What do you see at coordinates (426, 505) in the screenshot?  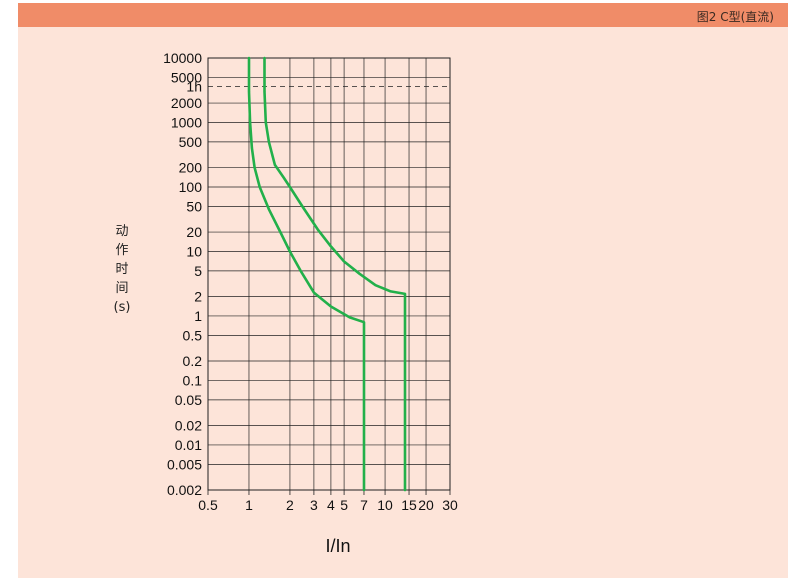 I see `x-tick-label: 20` at bounding box center [426, 505].